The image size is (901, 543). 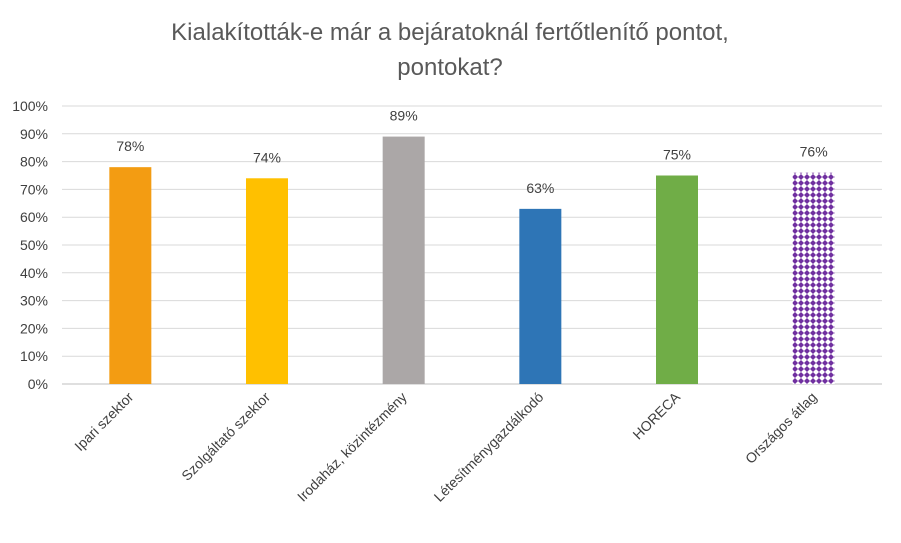 I want to click on x-tick-label: Irodaház, közintézmény, so click(x=352, y=447).